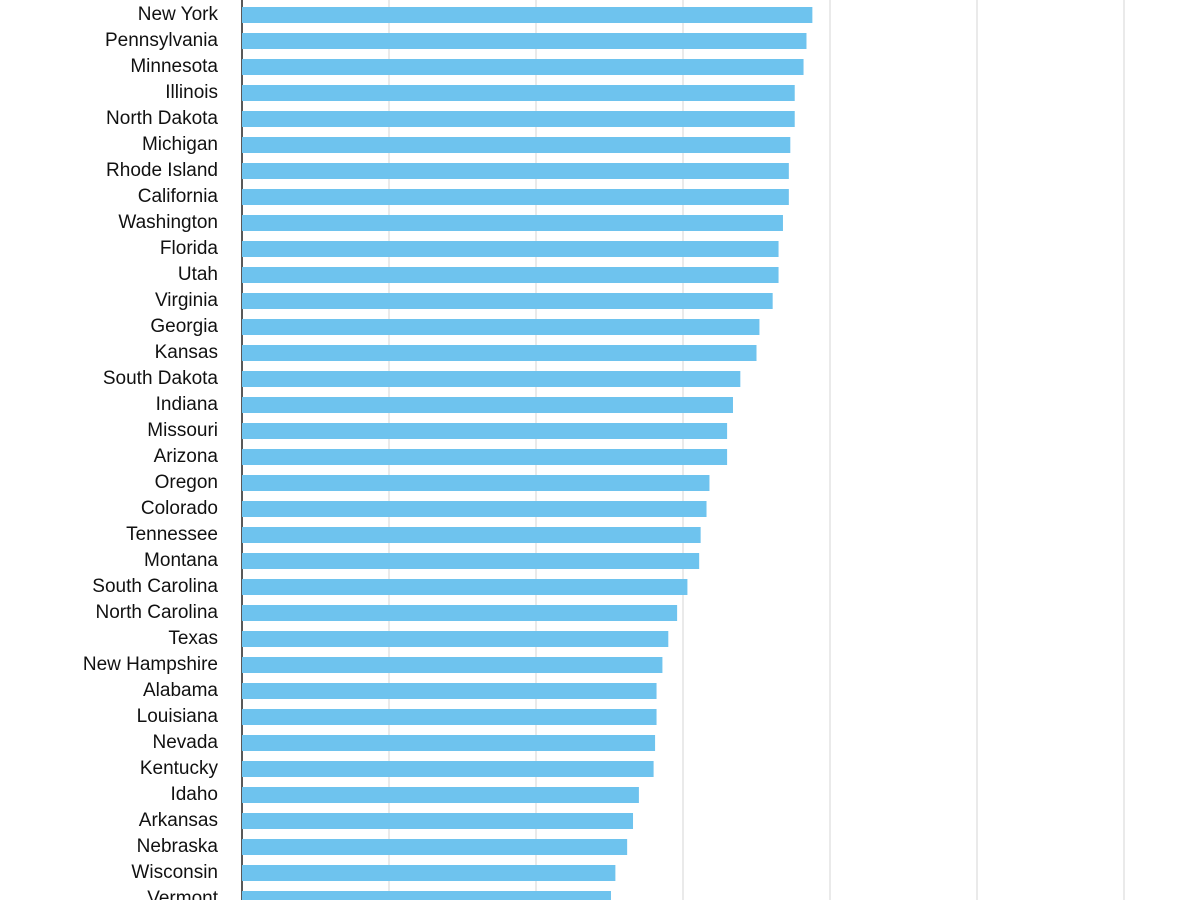 This screenshot has height=900, width=1200. What do you see at coordinates (161, 378) in the screenshot?
I see `y-tick-label: South Dakota` at bounding box center [161, 378].